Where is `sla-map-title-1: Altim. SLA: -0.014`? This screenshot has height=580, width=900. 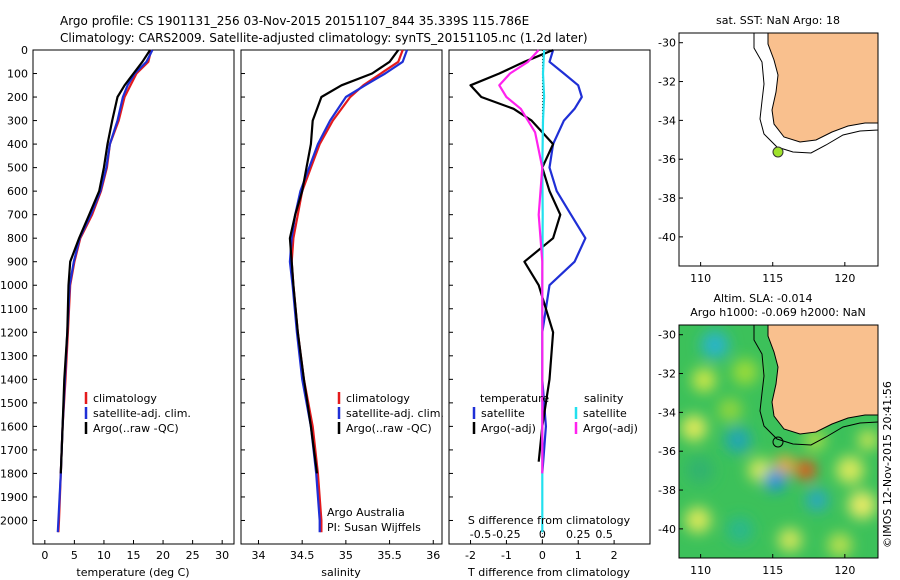
sla-map-title-1: Altim. SLA: -0.014 is located at coordinates (762, 298).